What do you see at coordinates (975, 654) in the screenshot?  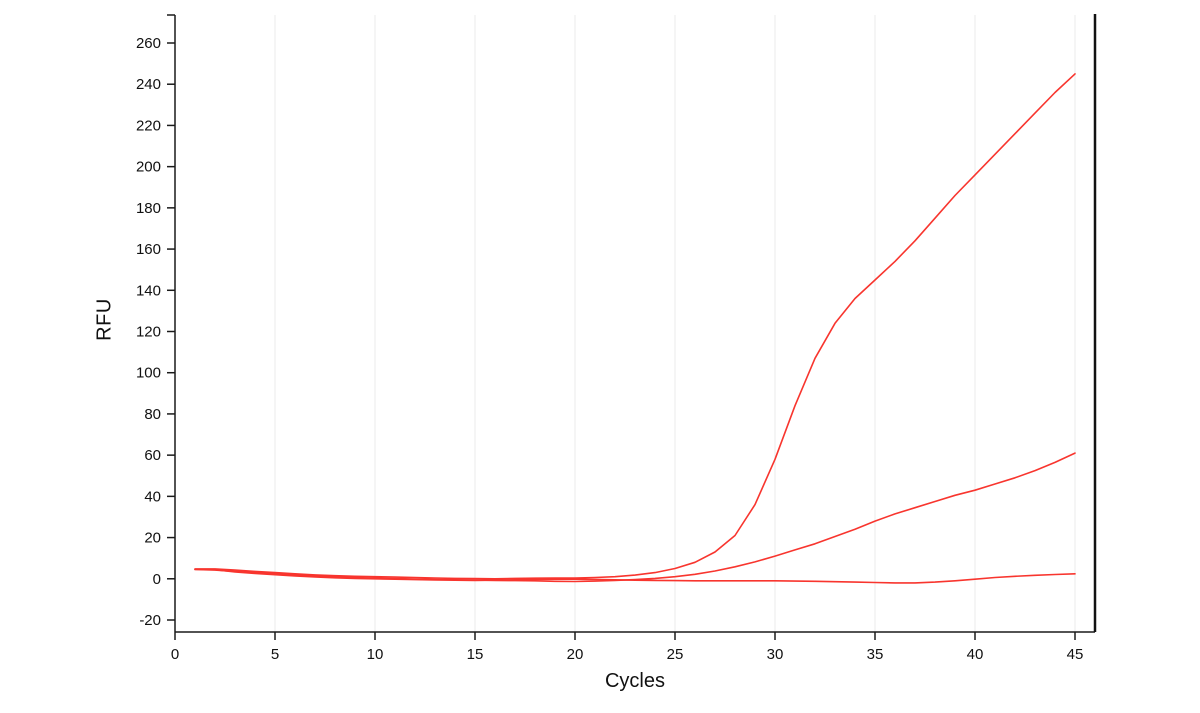 I see `x-tick-label-40: 40` at bounding box center [975, 654].